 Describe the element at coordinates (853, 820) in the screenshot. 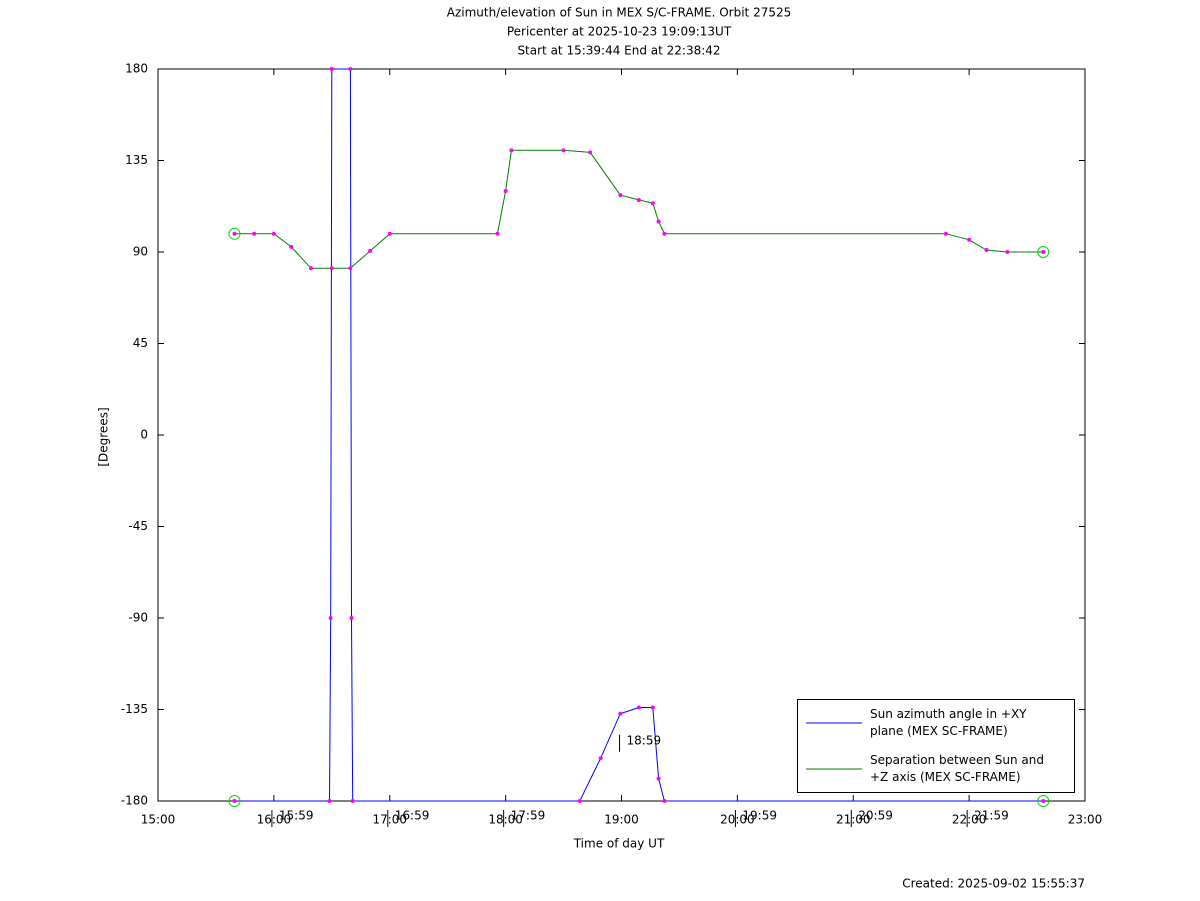

I see `x-tick-label: 21:00` at that location.